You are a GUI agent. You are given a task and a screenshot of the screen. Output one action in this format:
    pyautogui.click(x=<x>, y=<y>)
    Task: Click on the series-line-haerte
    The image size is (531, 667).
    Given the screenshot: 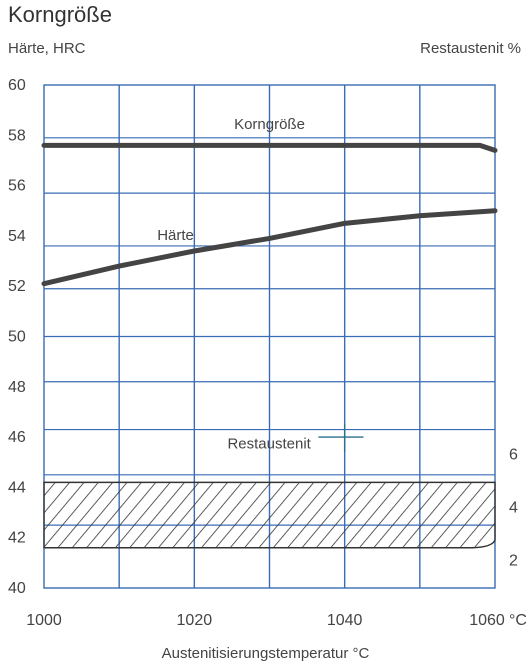 What is the action you would take?
    pyautogui.click(x=269, y=247)
    